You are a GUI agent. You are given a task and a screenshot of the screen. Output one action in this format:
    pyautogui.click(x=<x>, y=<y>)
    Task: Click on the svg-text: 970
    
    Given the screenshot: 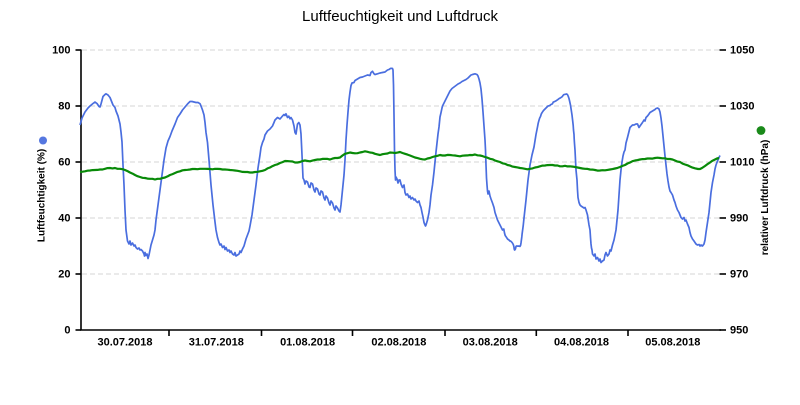 What is the action you would take?
    pyautogui.click(x=739, y=275)
    